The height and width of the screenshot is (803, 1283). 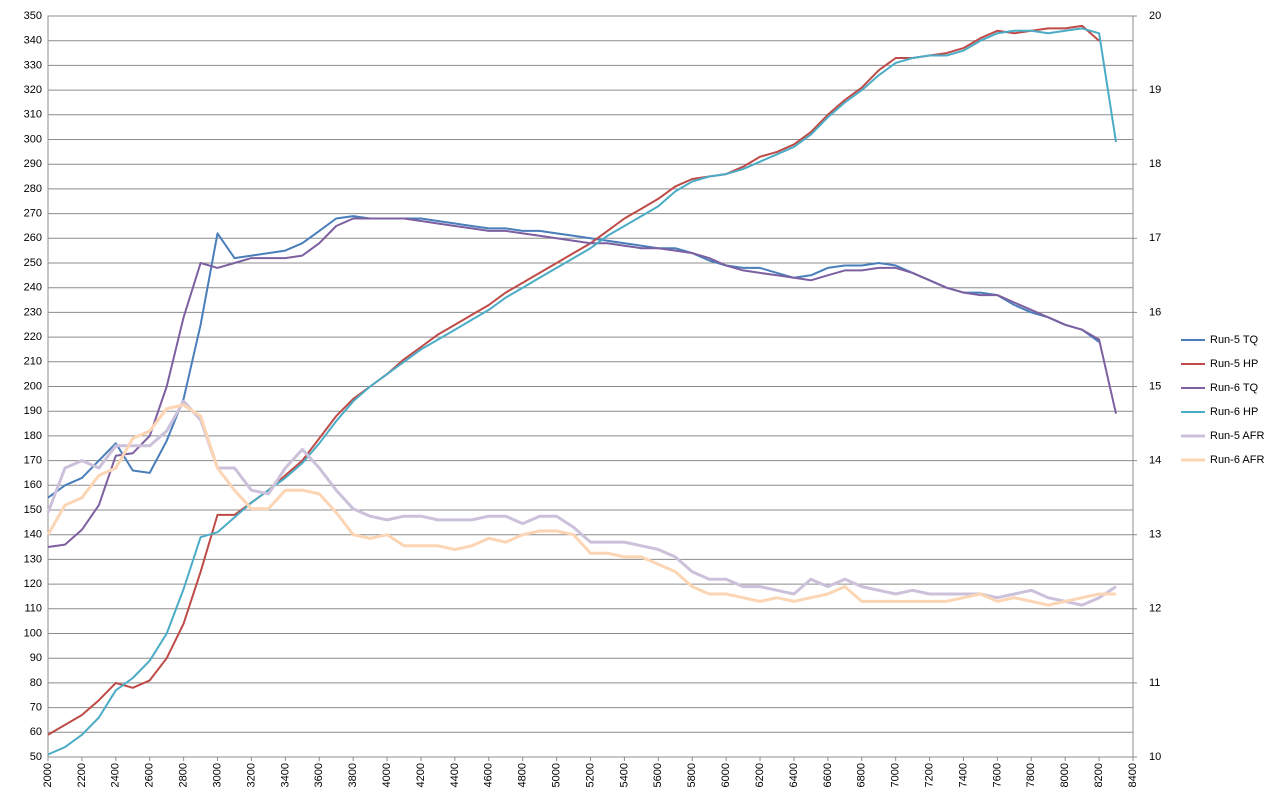 What do you see at coordinates (421, 775) in the screenshot?
I see `x-tick-label: 4200` at bounding box center [421, 775].